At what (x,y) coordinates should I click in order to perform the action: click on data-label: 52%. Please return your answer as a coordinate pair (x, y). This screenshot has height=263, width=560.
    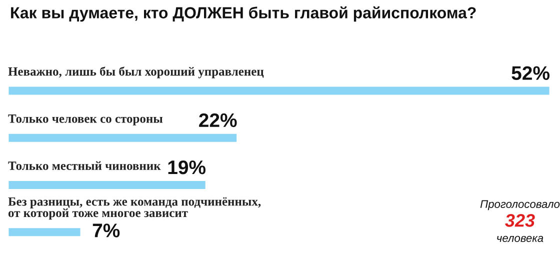
    Looking at the image, I should click on (531, 73).